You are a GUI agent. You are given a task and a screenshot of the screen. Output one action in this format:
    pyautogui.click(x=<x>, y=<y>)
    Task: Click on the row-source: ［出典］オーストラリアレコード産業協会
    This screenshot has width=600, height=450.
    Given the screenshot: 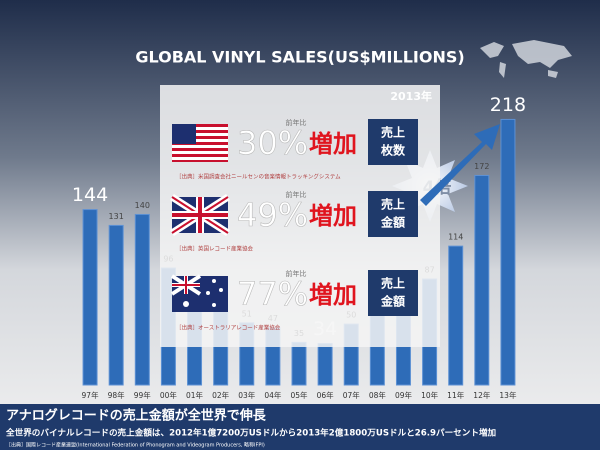 What is the action you would take?
    pyautogui.click(x=228, y=328)
    